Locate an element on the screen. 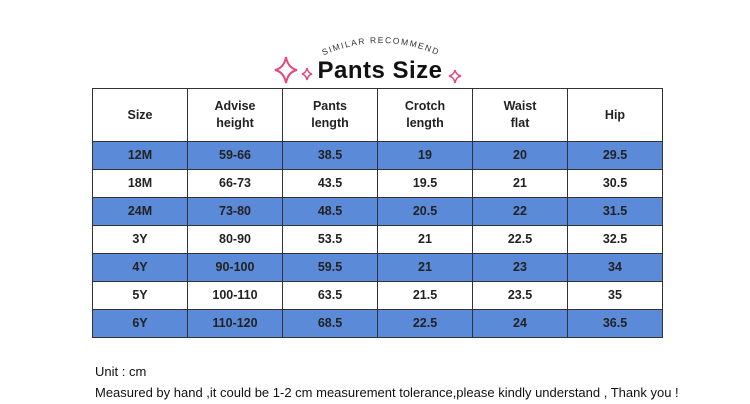  decoration: SIMILAR RECOMMEND is located at coordinates (368, 59).